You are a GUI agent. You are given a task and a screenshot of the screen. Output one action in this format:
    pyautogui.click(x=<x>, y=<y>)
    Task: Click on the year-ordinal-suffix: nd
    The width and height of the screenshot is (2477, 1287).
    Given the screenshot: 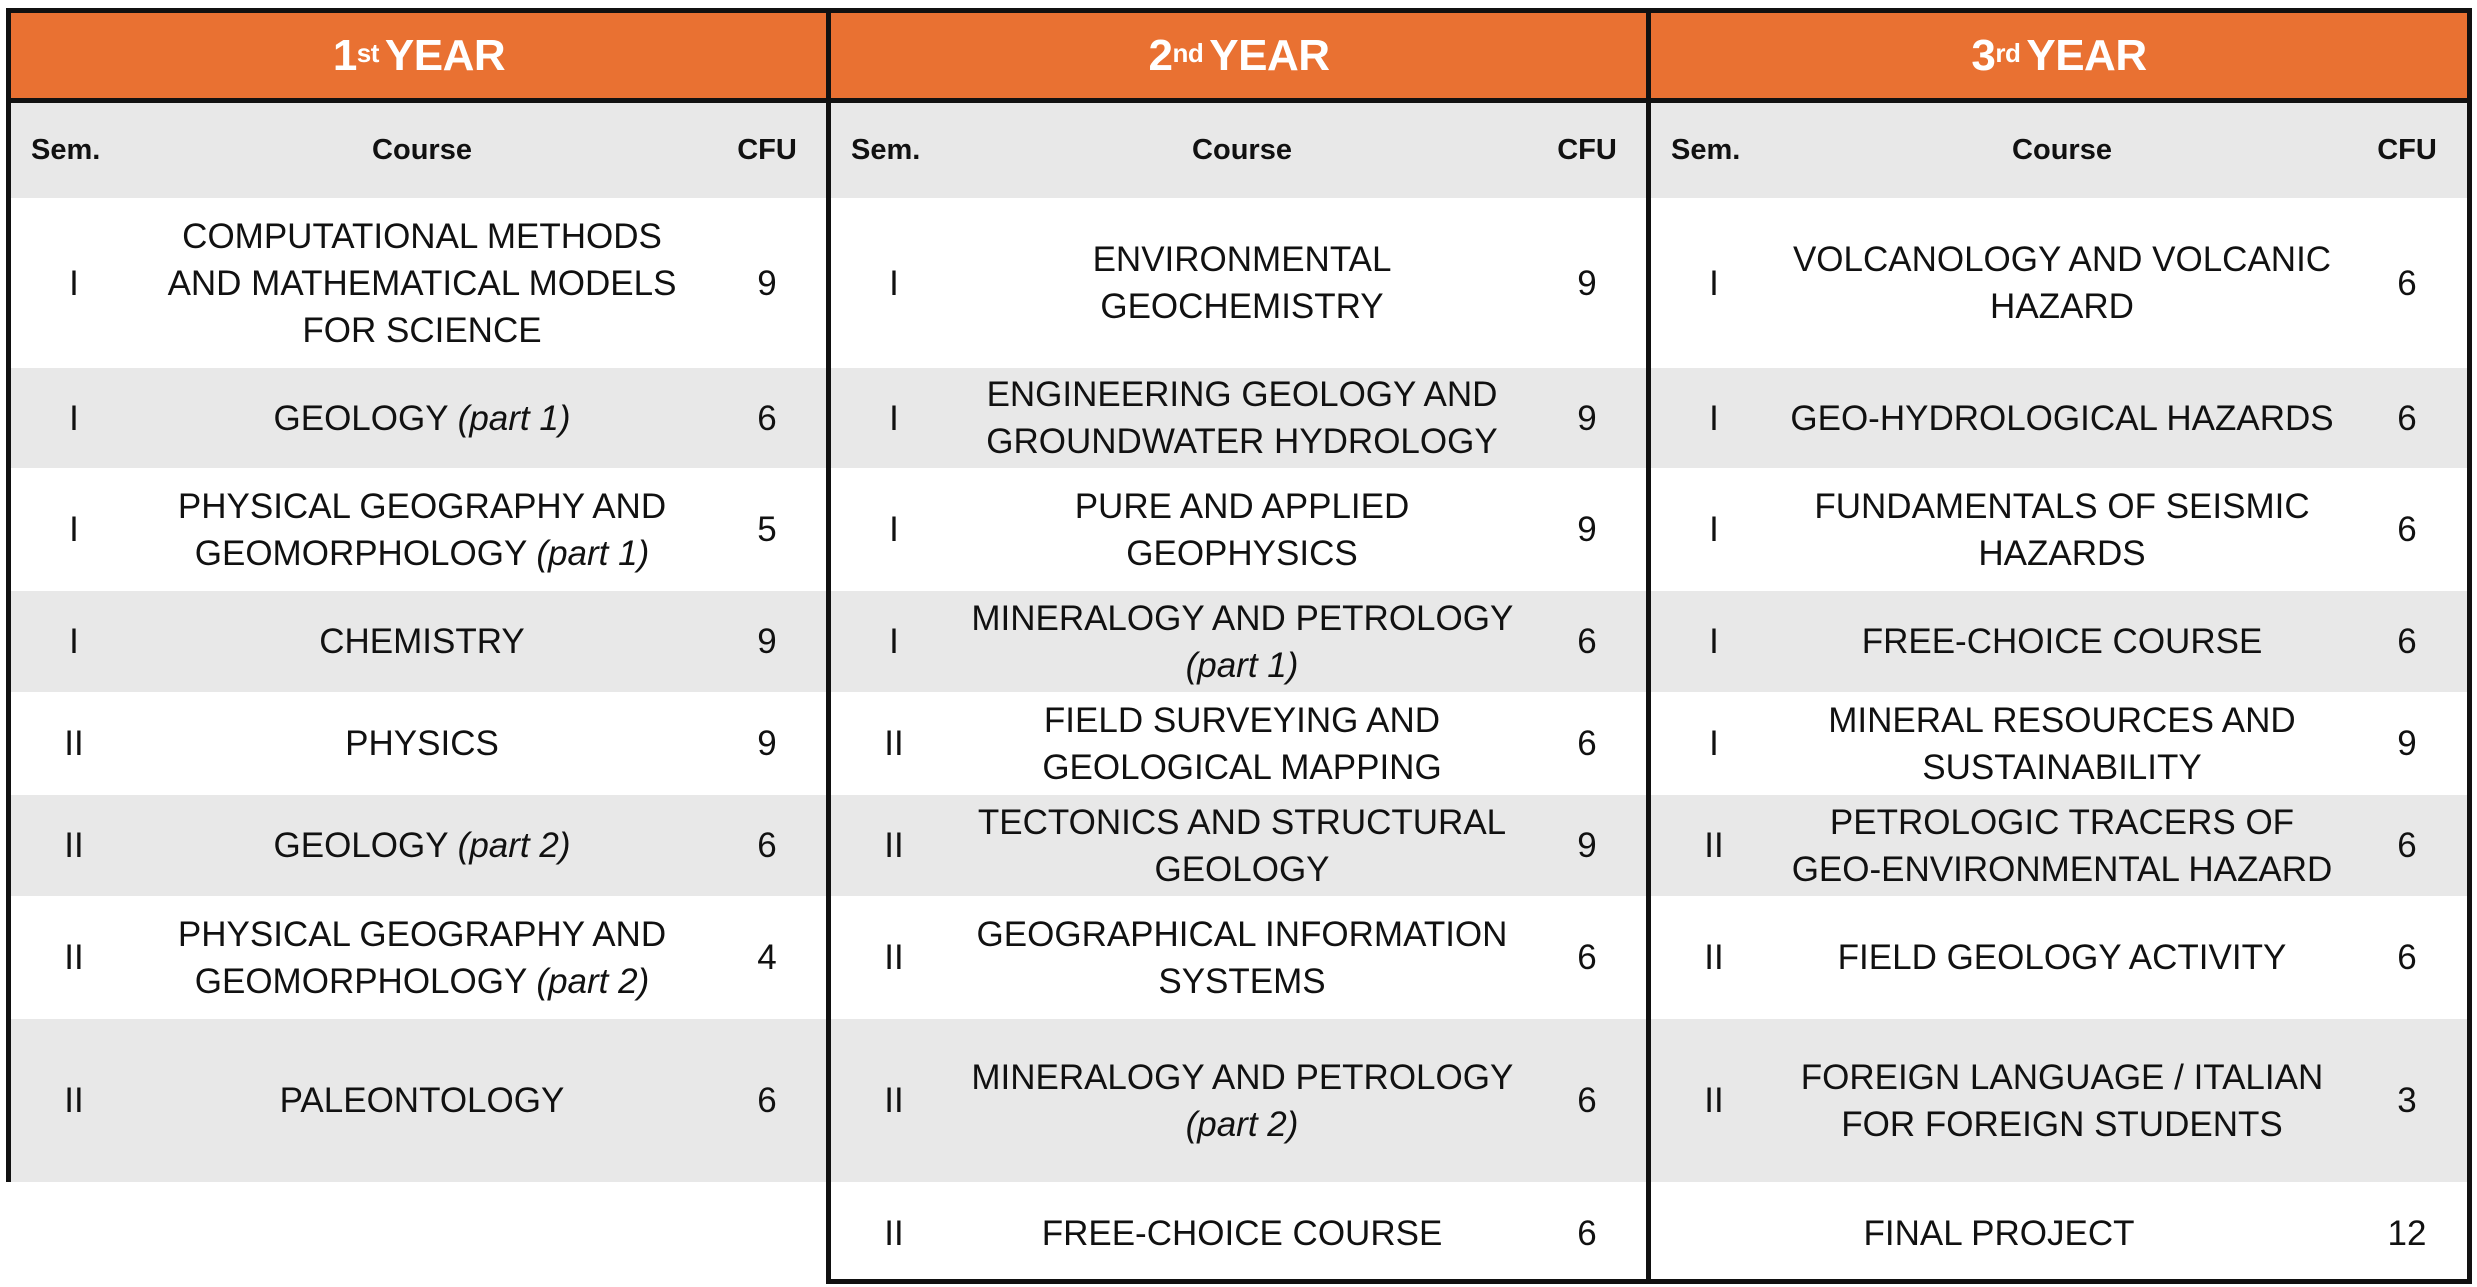 What is the action you would take?
    pyautogui.click(x=1188, y=53)
    